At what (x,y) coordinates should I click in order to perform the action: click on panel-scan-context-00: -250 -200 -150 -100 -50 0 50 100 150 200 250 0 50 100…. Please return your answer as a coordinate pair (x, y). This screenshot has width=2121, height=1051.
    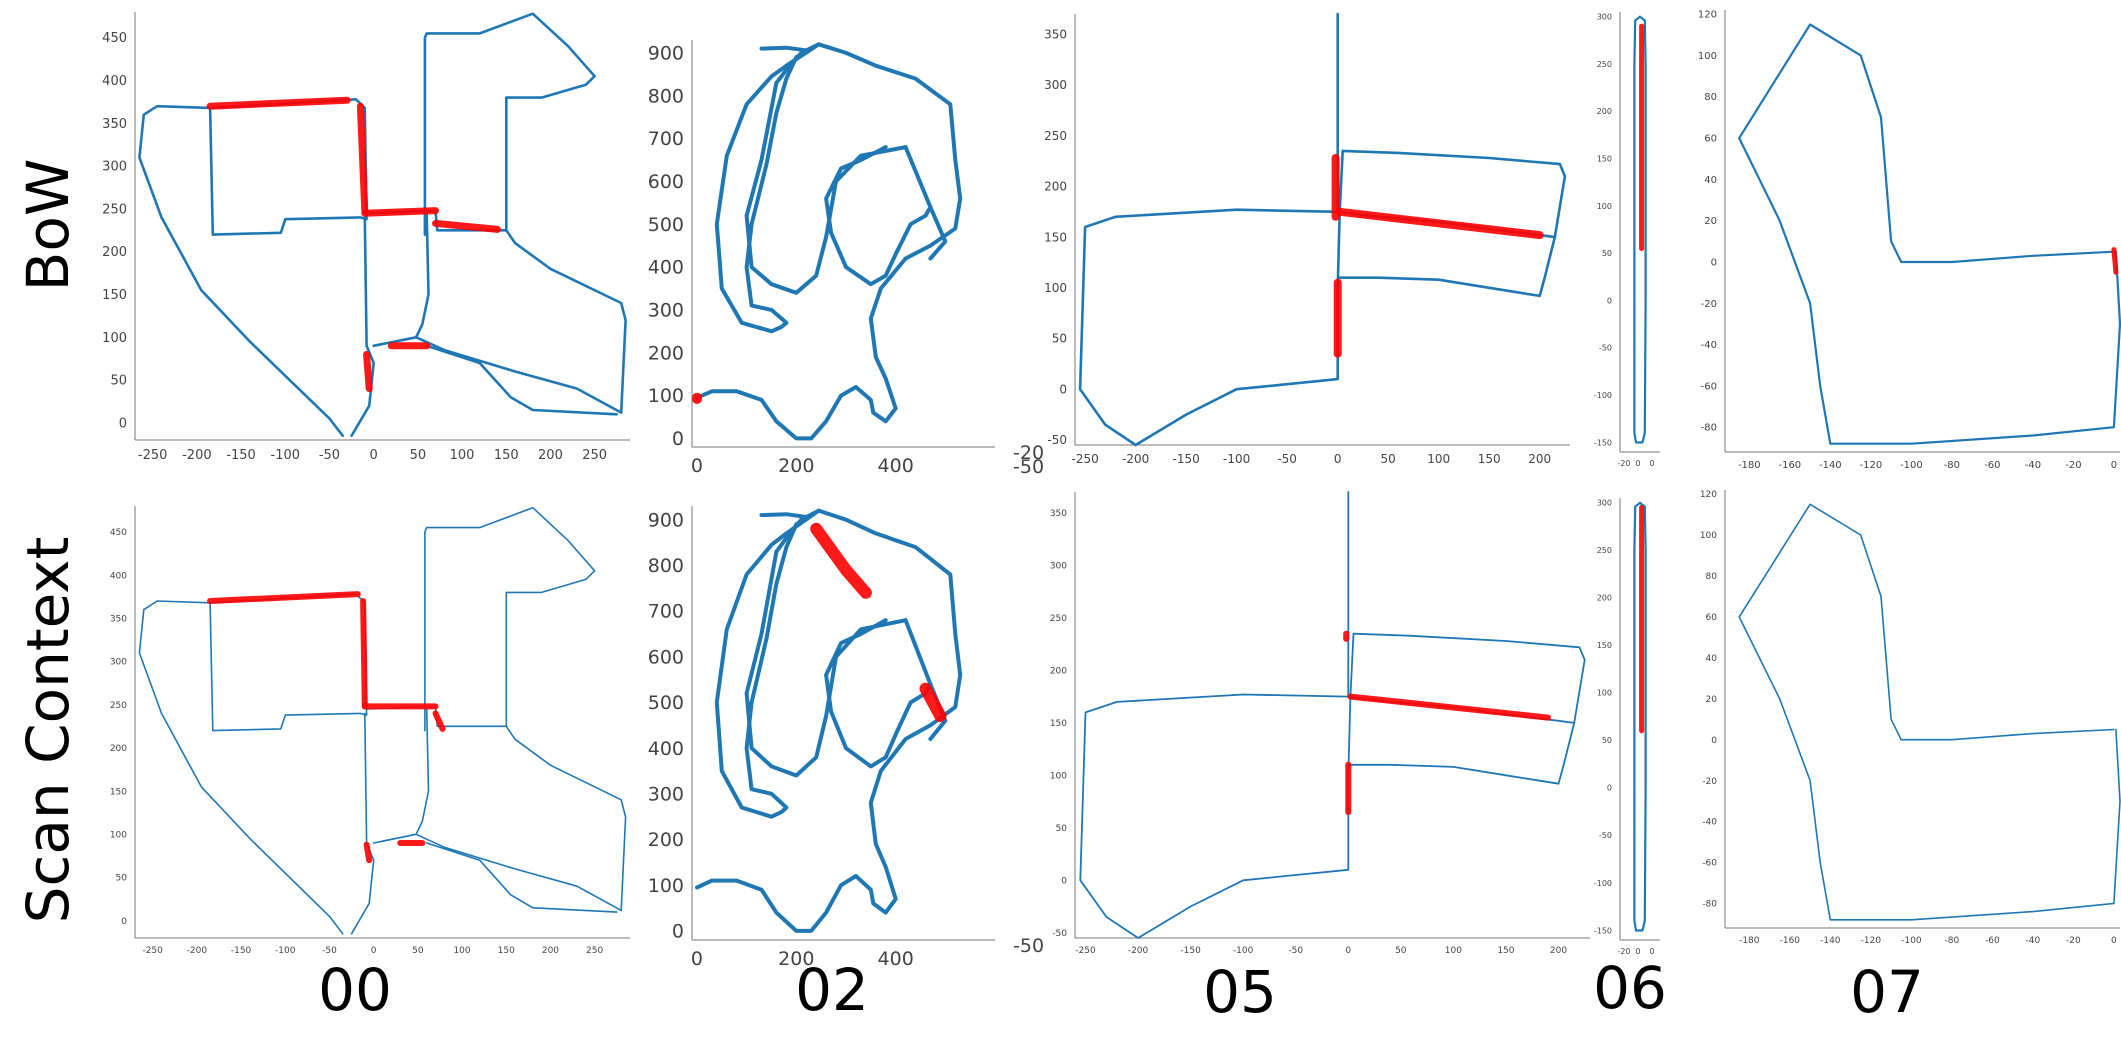
    Looking at the image, I should click on (370, 731).